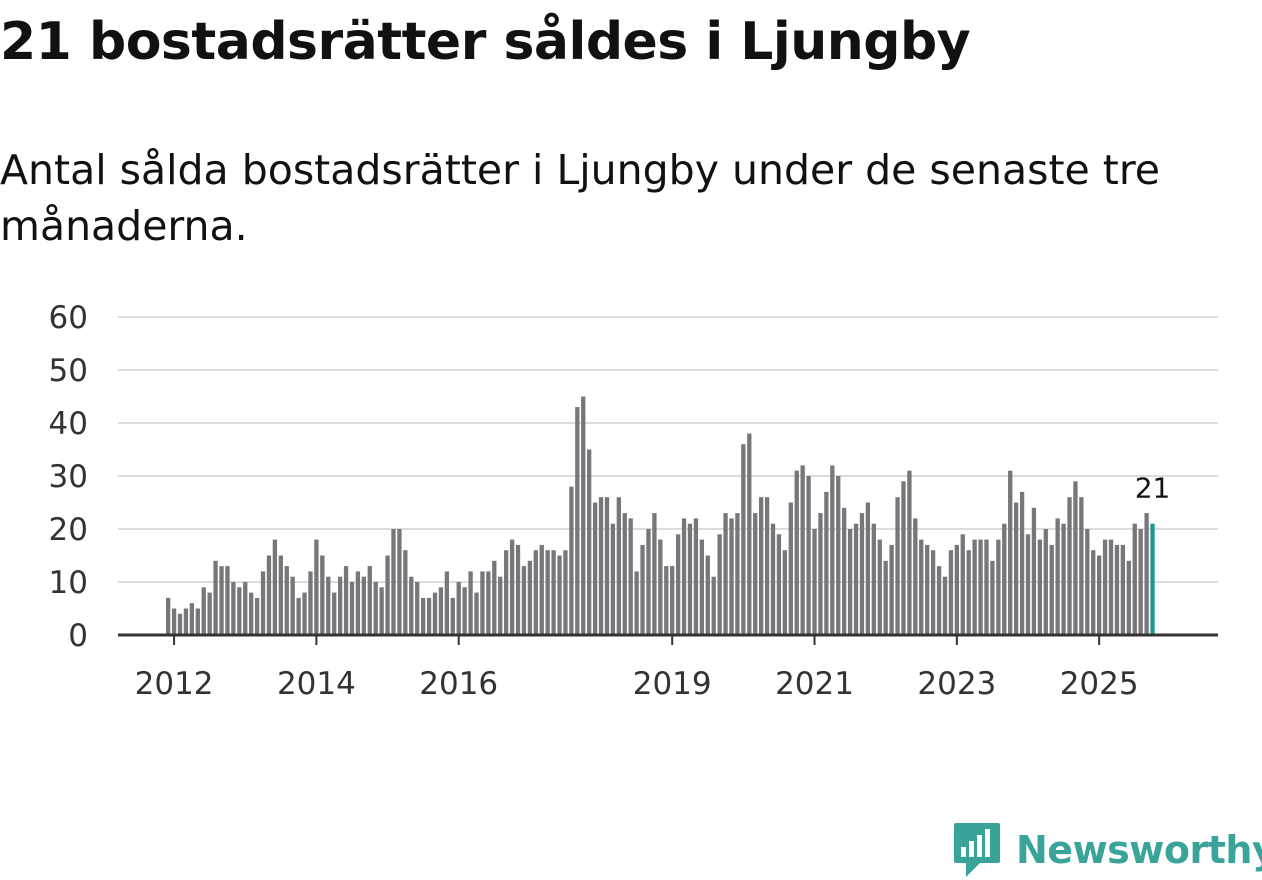 The height and width of the screenshot is (880, 1262). What do you see at coordinates (316, 684) in the screenshot?
I see `x-tick-label: 2014` at bounding box center [316, 684].